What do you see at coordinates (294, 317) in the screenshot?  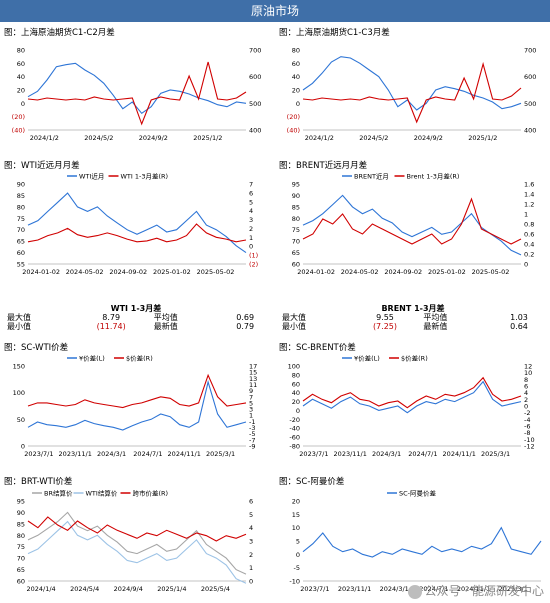 I see `stats-label: 最大值` at bounding box center [294, 317].